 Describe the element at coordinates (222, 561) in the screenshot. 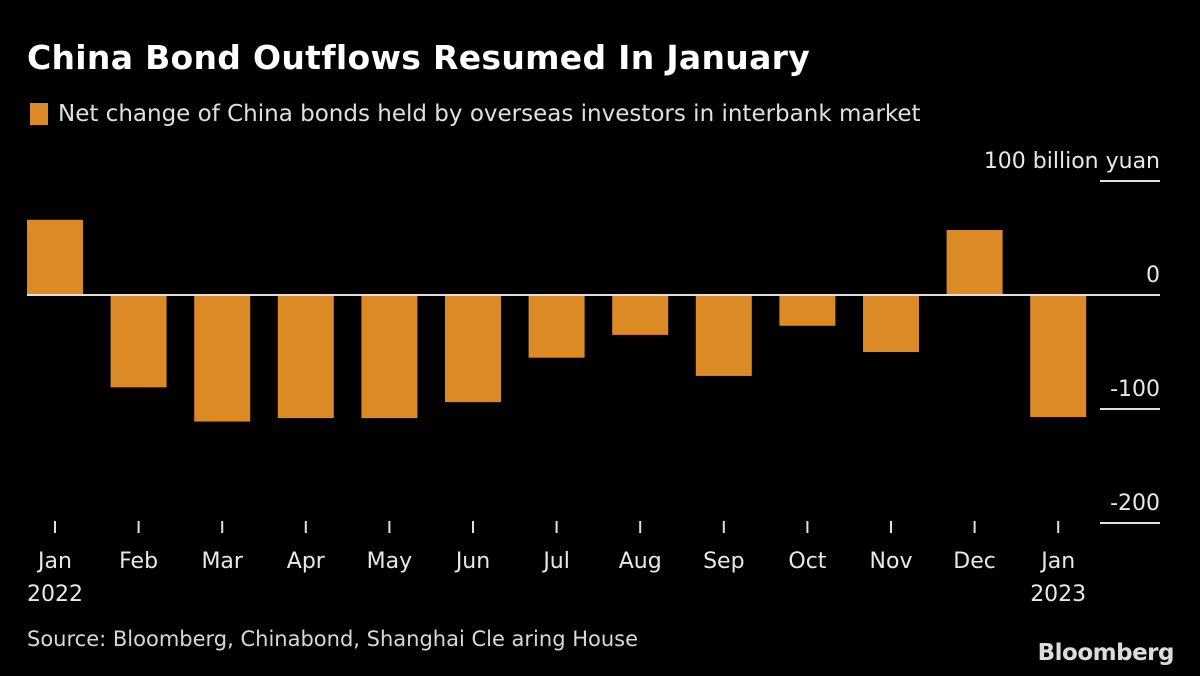

I see `x-tick-label: Mar` at that location.